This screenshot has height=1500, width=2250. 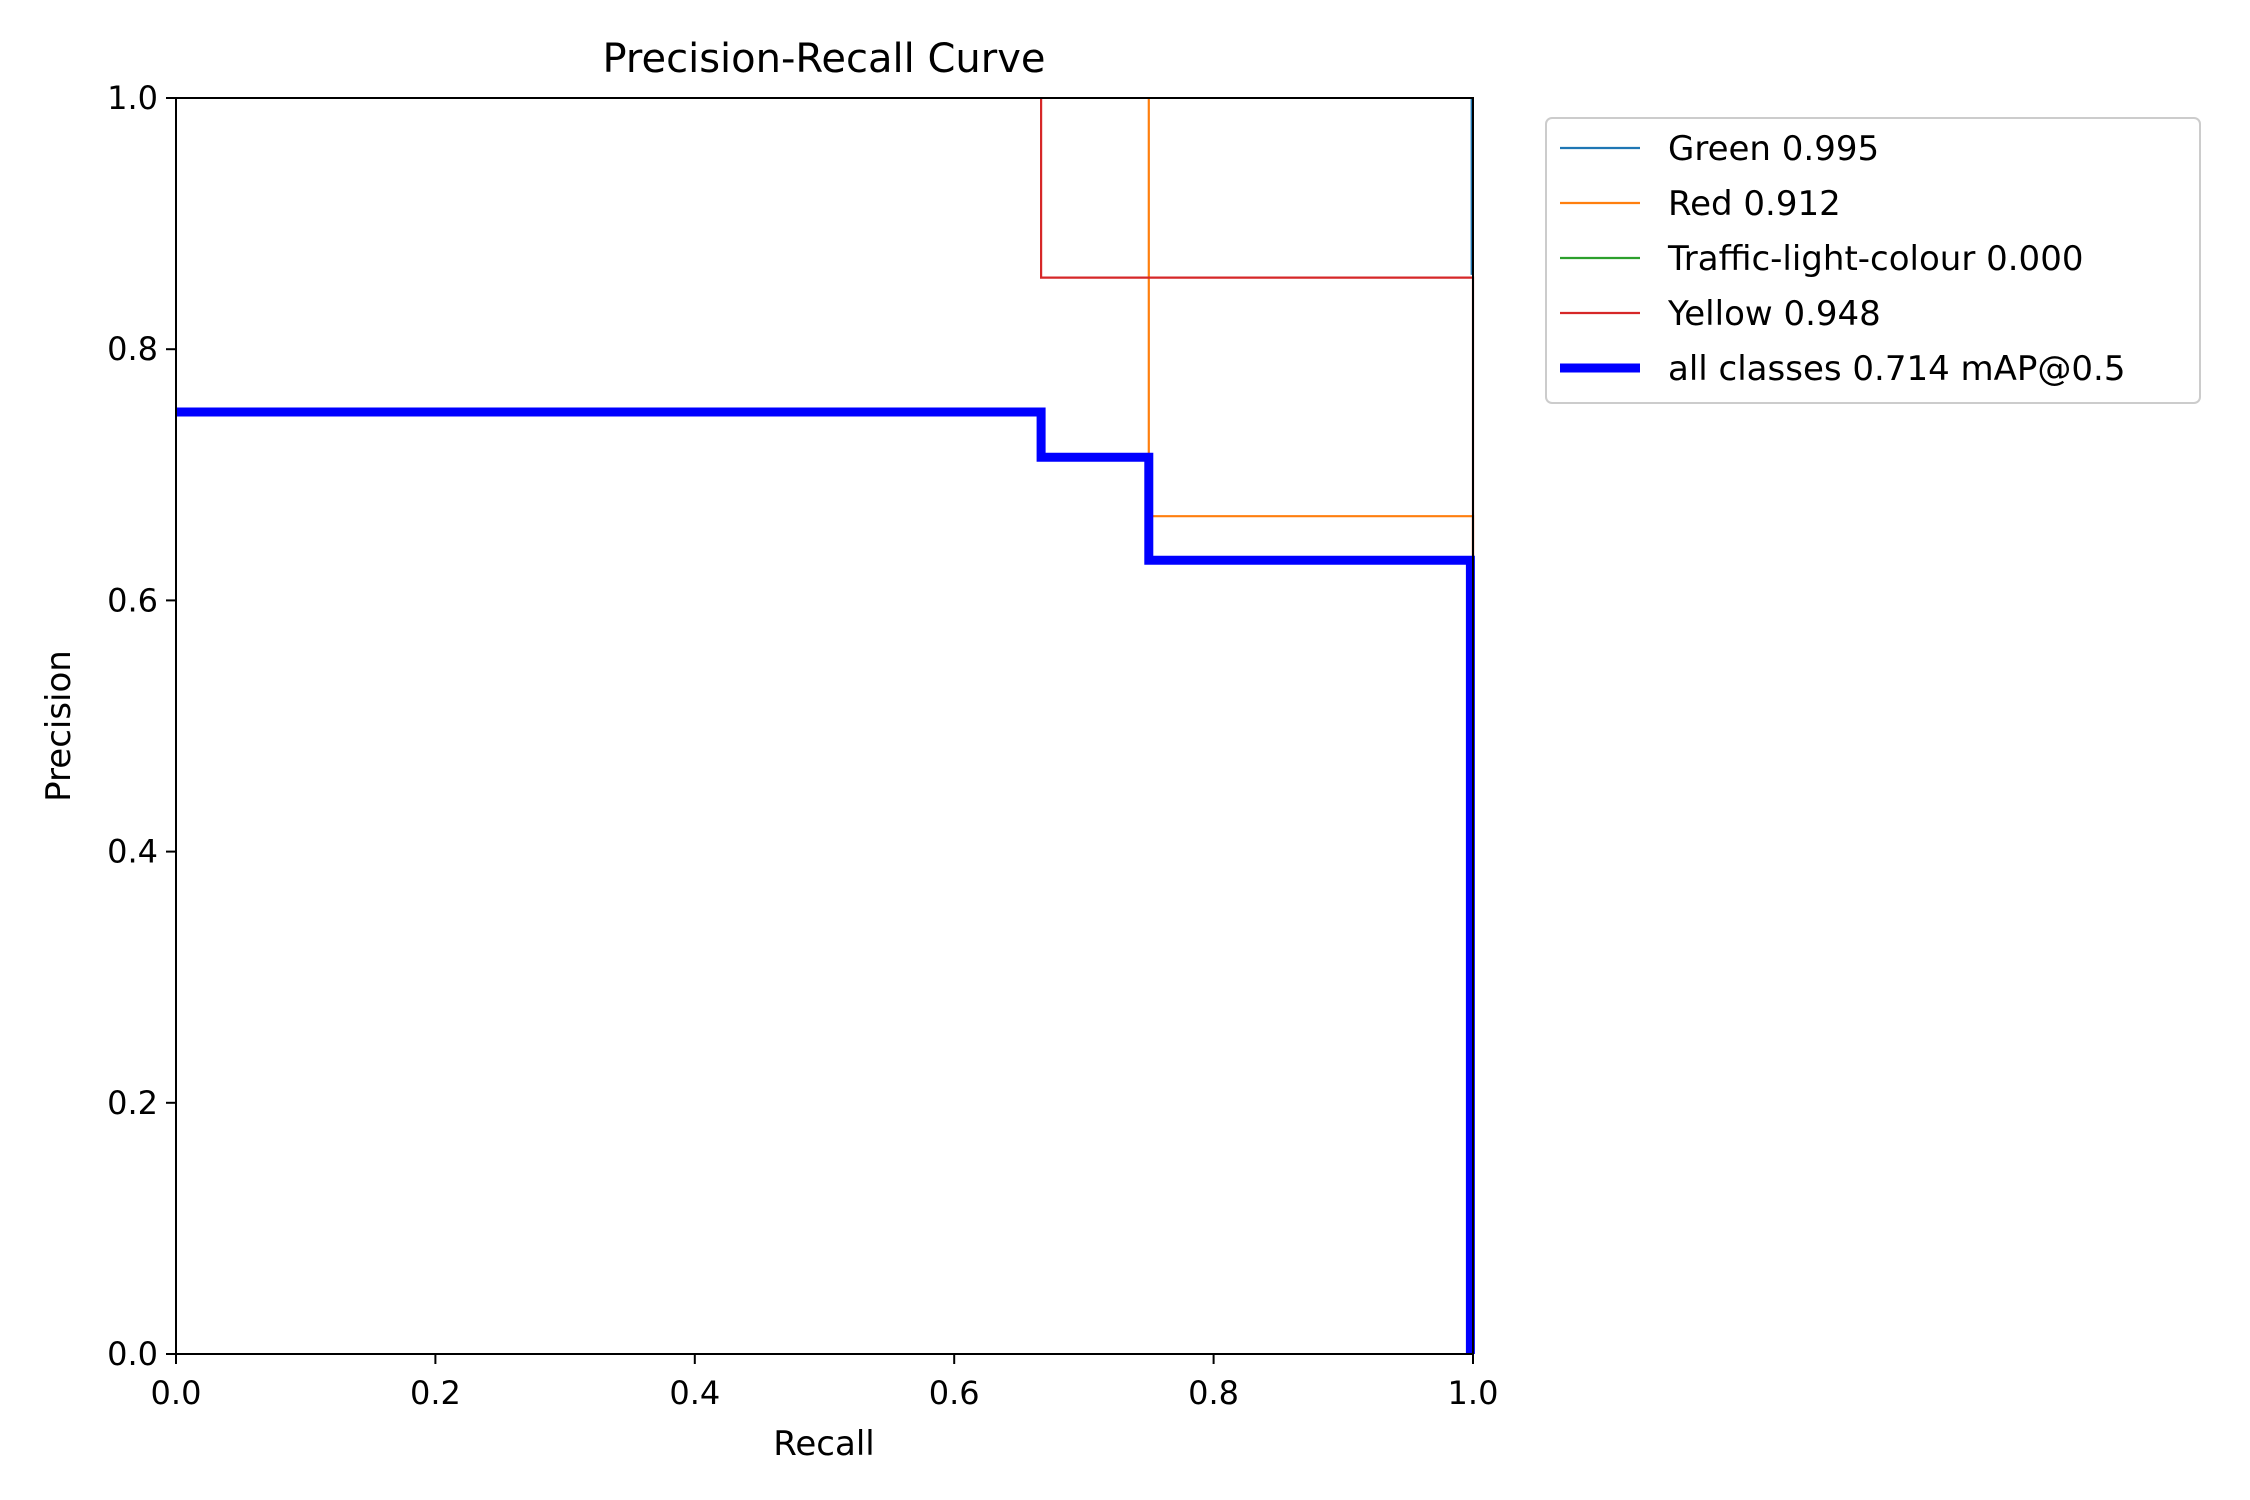 What do you see at coordinates (132, 1103) in the screenshot?
I see `y-tick-label: 0.2` at bounding box center [132, 1103].